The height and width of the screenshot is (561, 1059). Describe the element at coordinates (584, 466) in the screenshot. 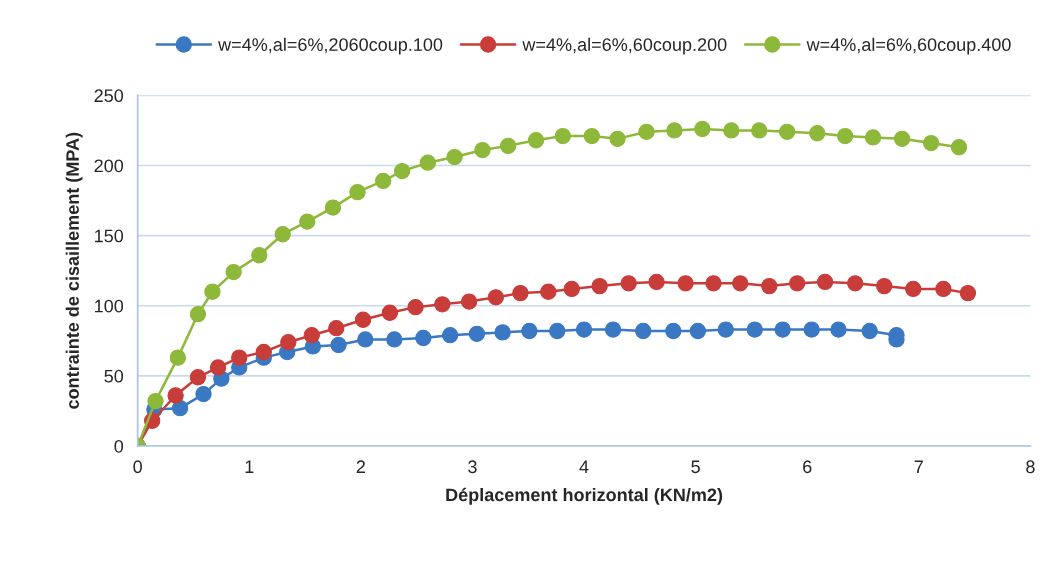

I see `x-tick-label: 4` at that location.